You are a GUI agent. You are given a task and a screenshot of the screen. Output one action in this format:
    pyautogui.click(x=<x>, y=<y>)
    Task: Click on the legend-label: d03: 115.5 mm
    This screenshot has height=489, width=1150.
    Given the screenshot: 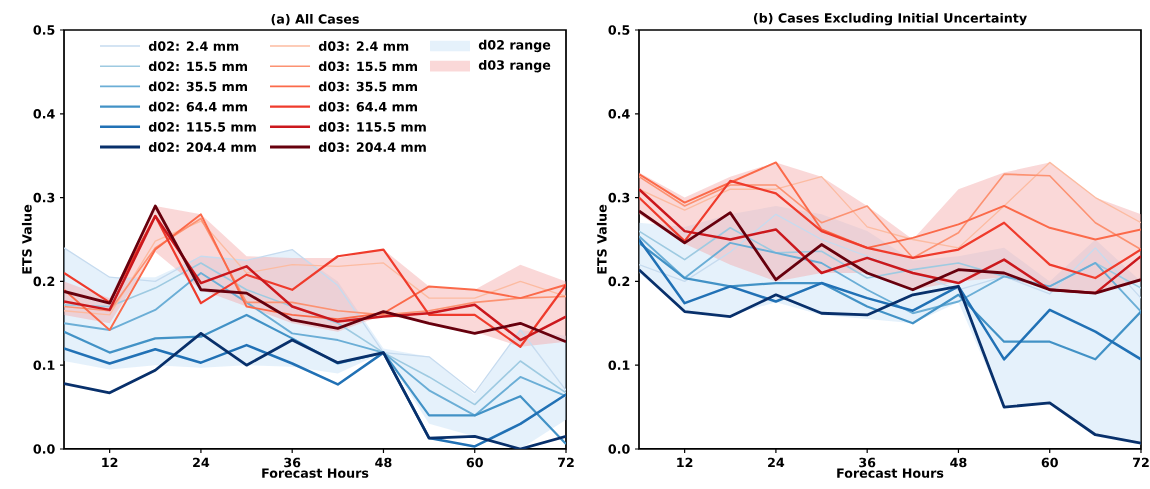 What is the action you would take?
    pyautogui.click(x=372, y=126)
    